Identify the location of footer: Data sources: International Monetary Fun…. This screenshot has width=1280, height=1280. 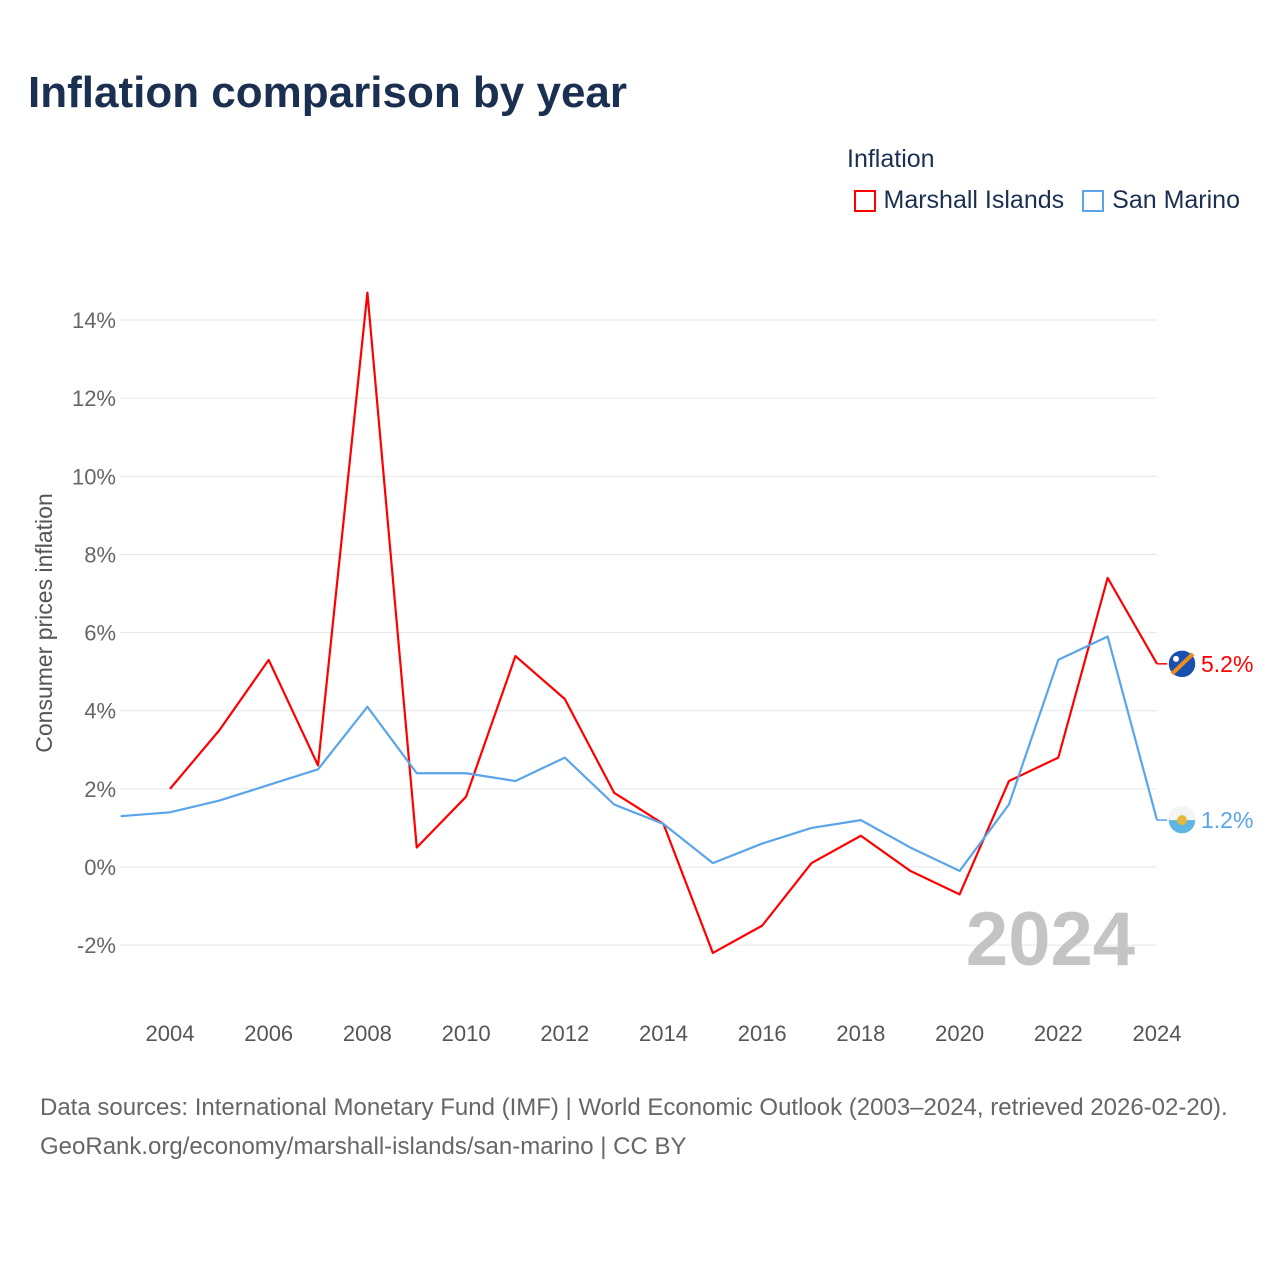
(645, 1127).